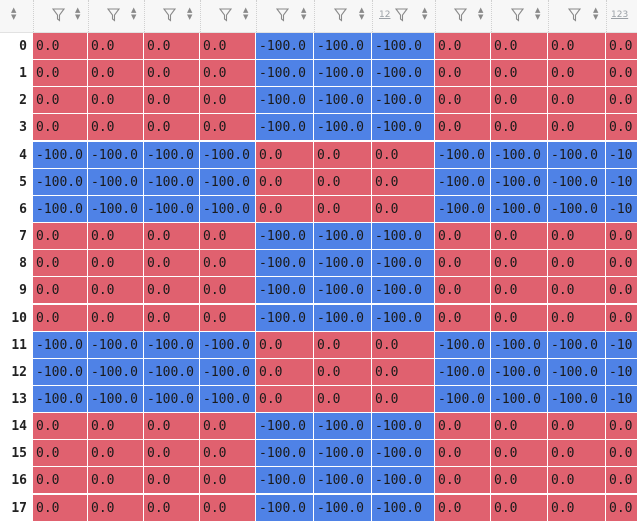  Describe the element at coordinates (621, 16) in the screenshot. I see `column-header: 123` at that location.